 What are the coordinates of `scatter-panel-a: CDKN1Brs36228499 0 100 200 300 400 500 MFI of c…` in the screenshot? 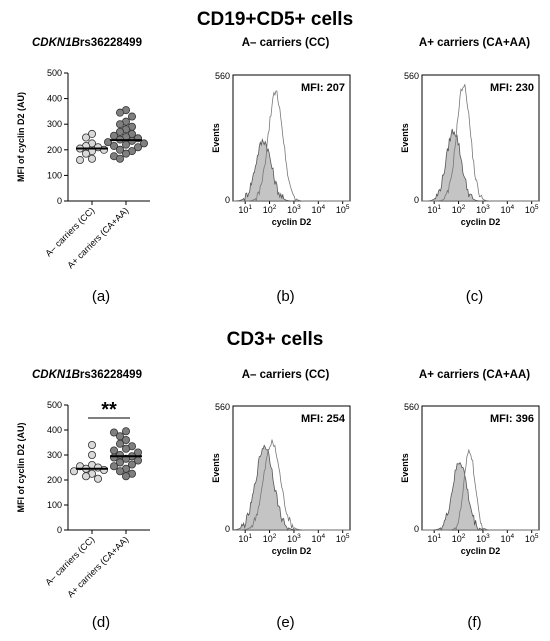 It's located at (83, 171).